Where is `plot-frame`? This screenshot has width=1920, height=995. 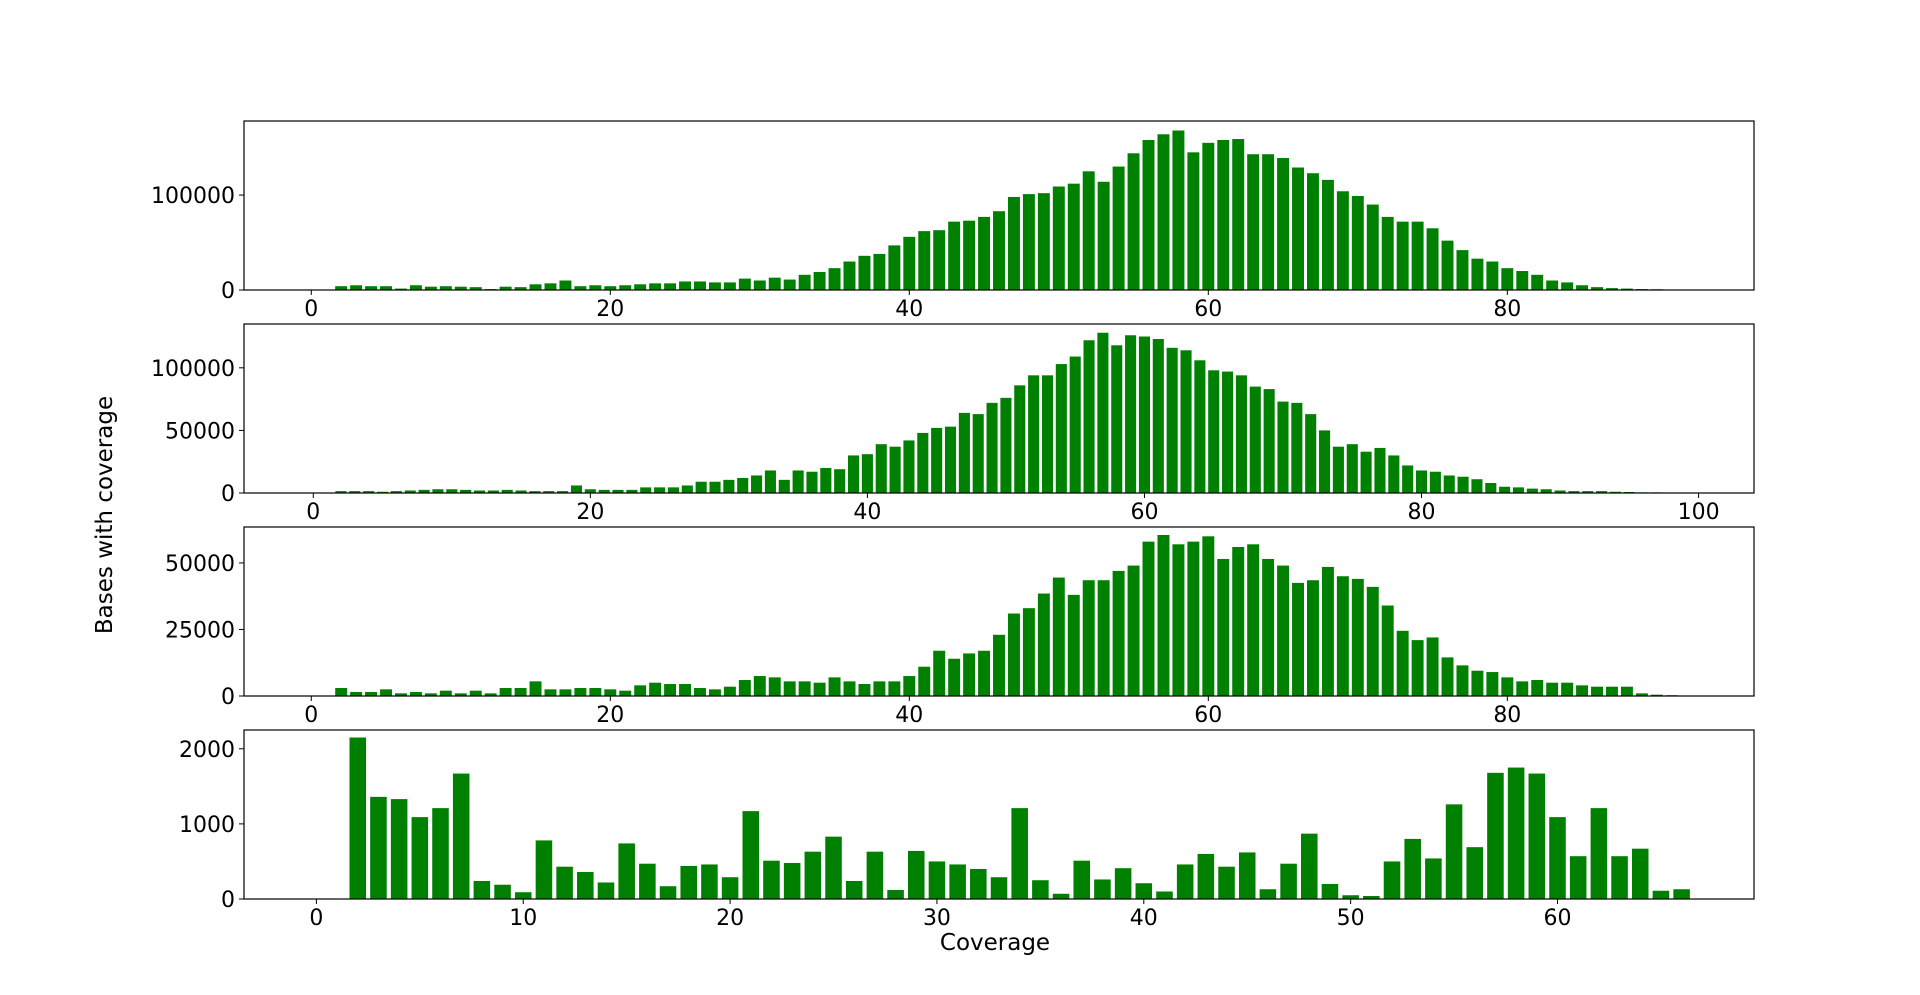 plot-frame is located at coordinates (999, 408).